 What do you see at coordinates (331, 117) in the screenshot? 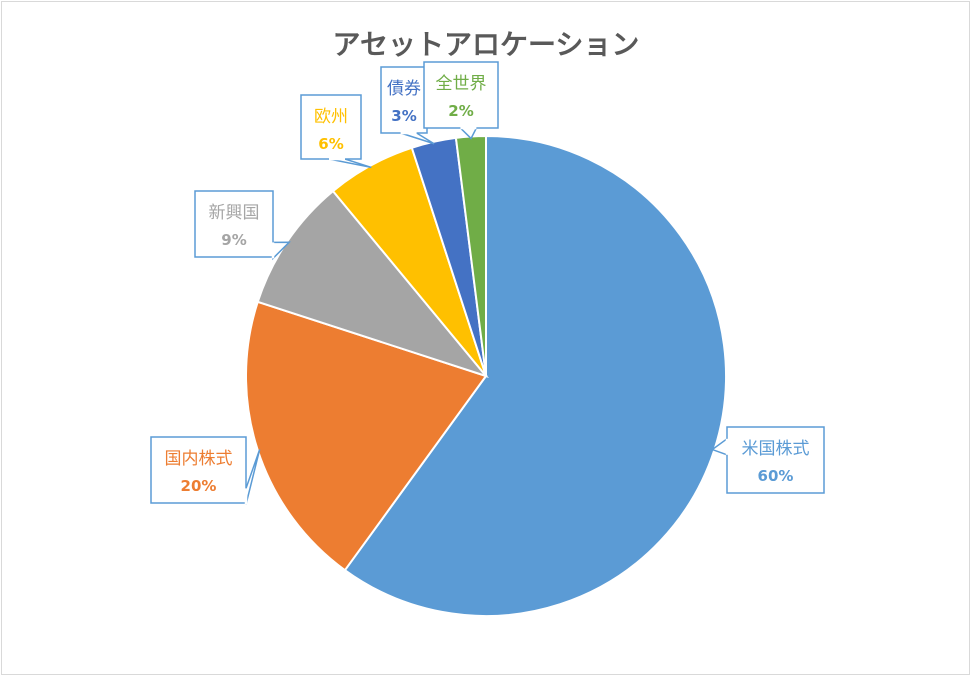
I see `slice-label-name: 欧州` at bounding box center [331, 117].